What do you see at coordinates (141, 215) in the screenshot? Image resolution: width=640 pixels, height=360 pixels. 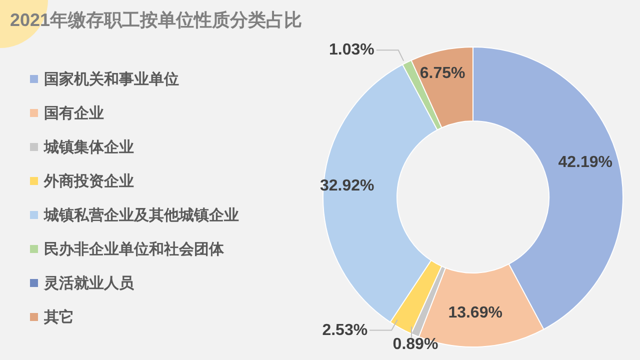 I see `legend-label: 城镇私营企业及其他城镇企业` at bounding box center [141, 215].